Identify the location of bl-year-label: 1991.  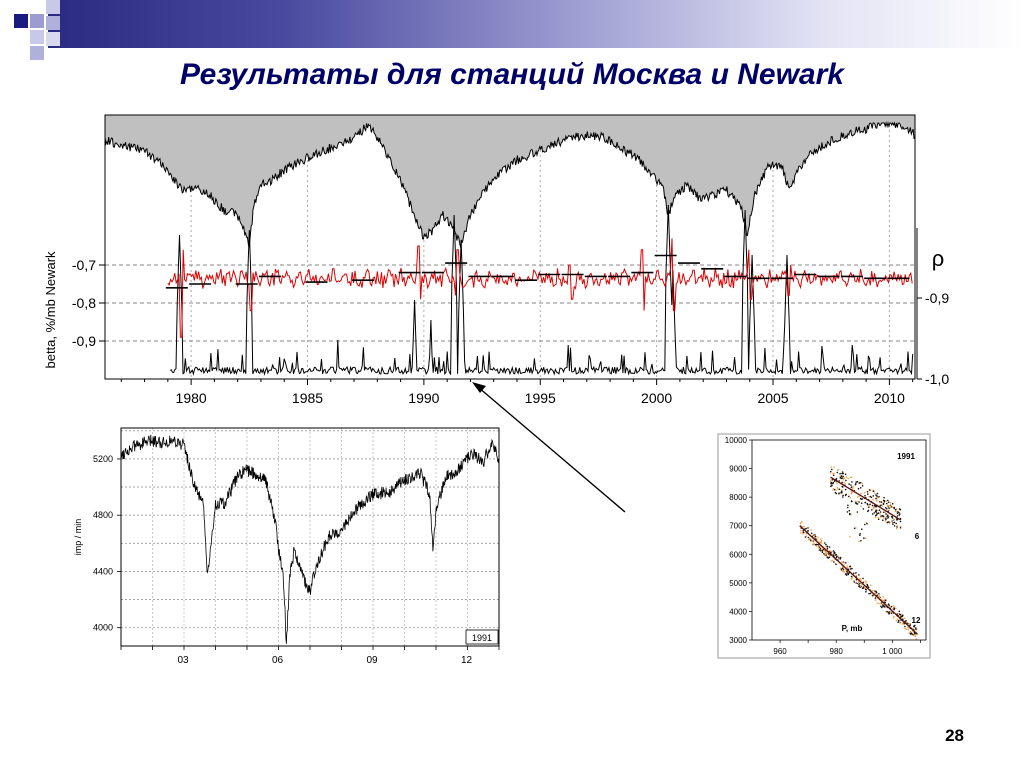
(482, 638).